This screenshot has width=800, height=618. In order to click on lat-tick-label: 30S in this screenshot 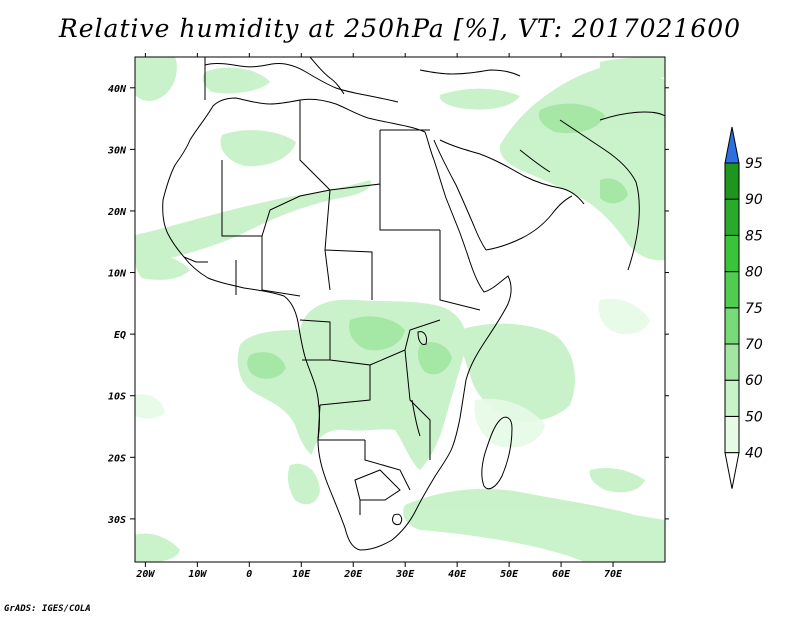, I will do `click(116, 520)`.